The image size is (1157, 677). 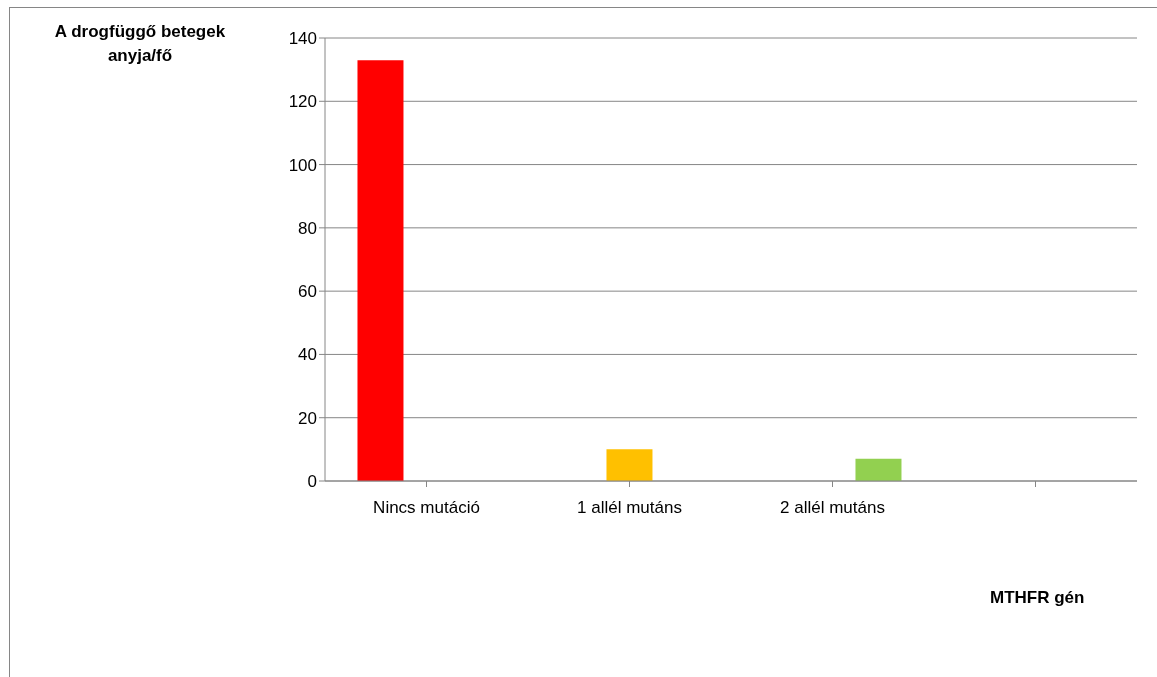 What do you see at coordinates (307, 418) in the screenshot?
I see `y-tick-label: 20` at bounding box center [307, 418].